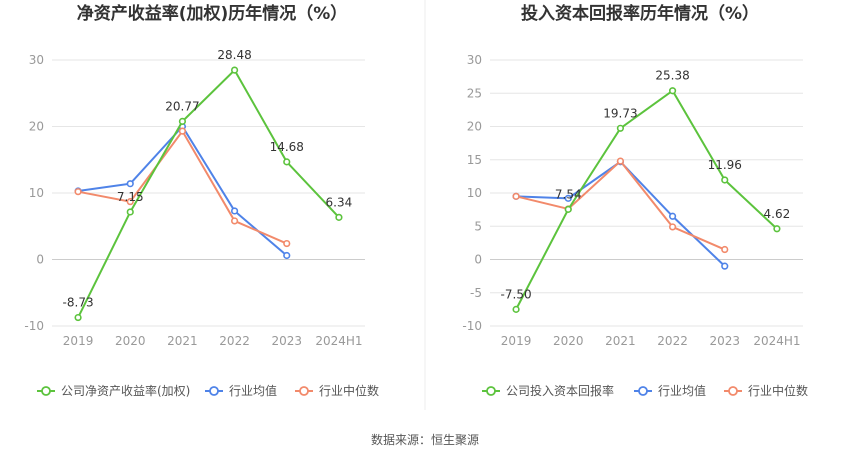  What do you see at coordinates (234, 55) in the screenshot?
I see `data-label: 28.48` at bounding box center [234, 55].